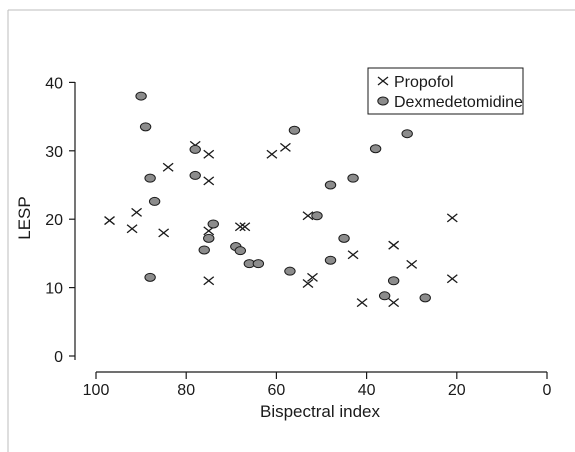 This screenshot has width=575, height=452. I want to click on legend-item-propofol: Propofol, so click(415, 82).